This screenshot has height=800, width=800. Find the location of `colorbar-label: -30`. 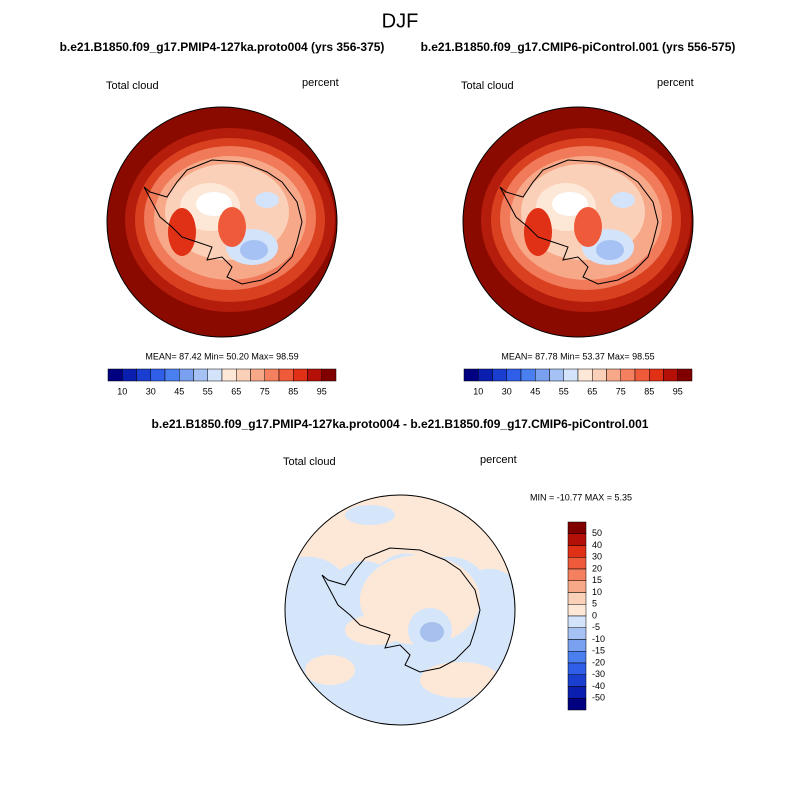

colorbar-label: -30 is located at coordinates (598, 674).